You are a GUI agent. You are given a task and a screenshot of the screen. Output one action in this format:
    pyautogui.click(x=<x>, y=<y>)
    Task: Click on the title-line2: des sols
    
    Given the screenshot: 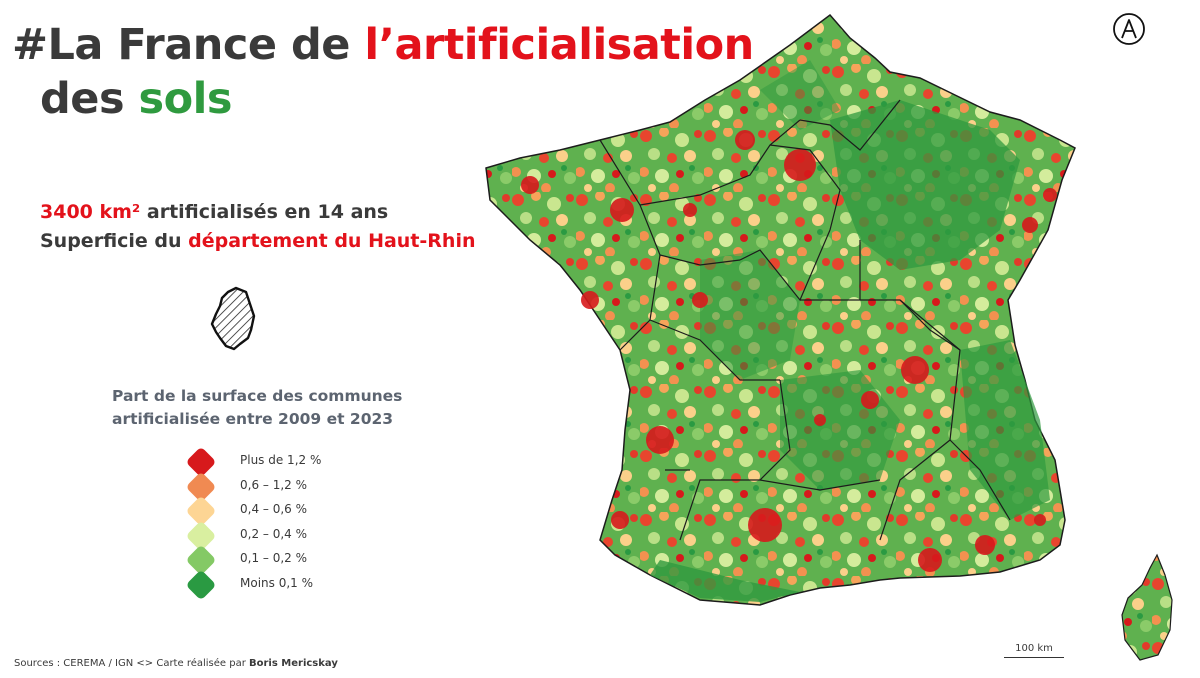 What is the action you would take?
    pyautogui.click(x=383, y=99)
    